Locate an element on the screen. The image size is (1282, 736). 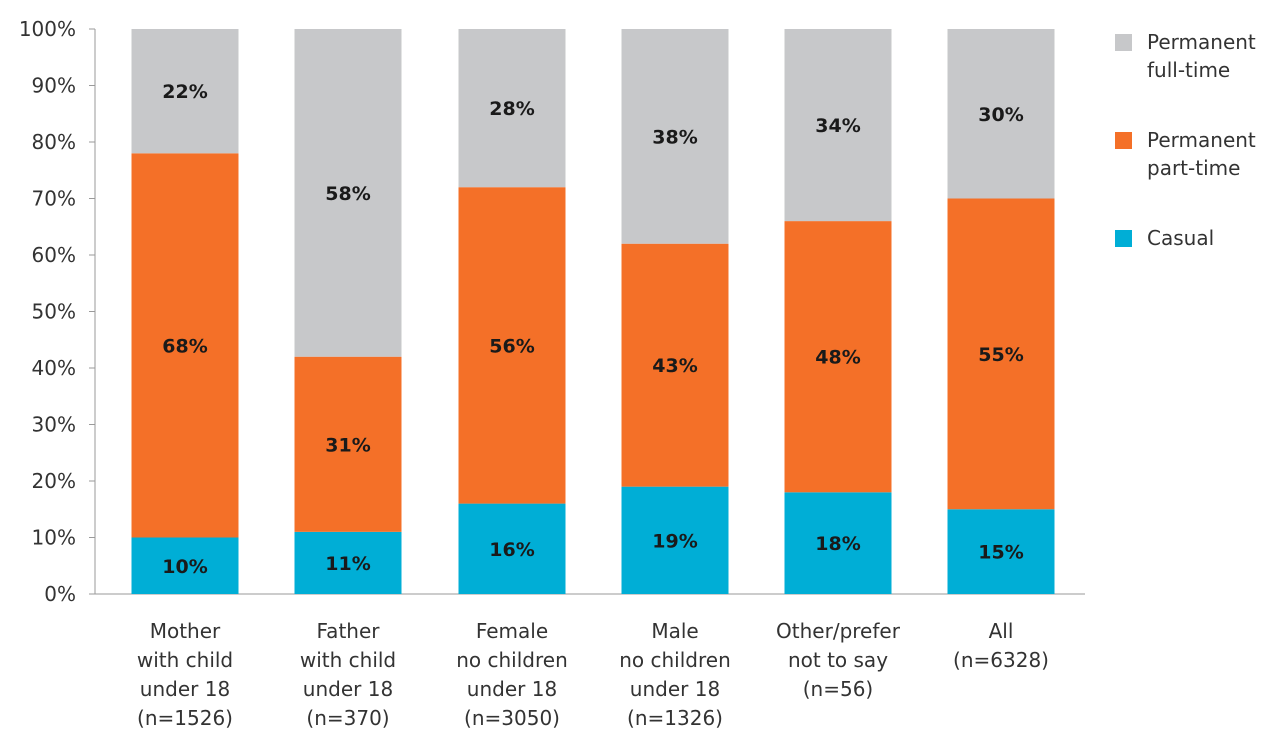
data-label: 15% is located at coordinates (1000, 553).